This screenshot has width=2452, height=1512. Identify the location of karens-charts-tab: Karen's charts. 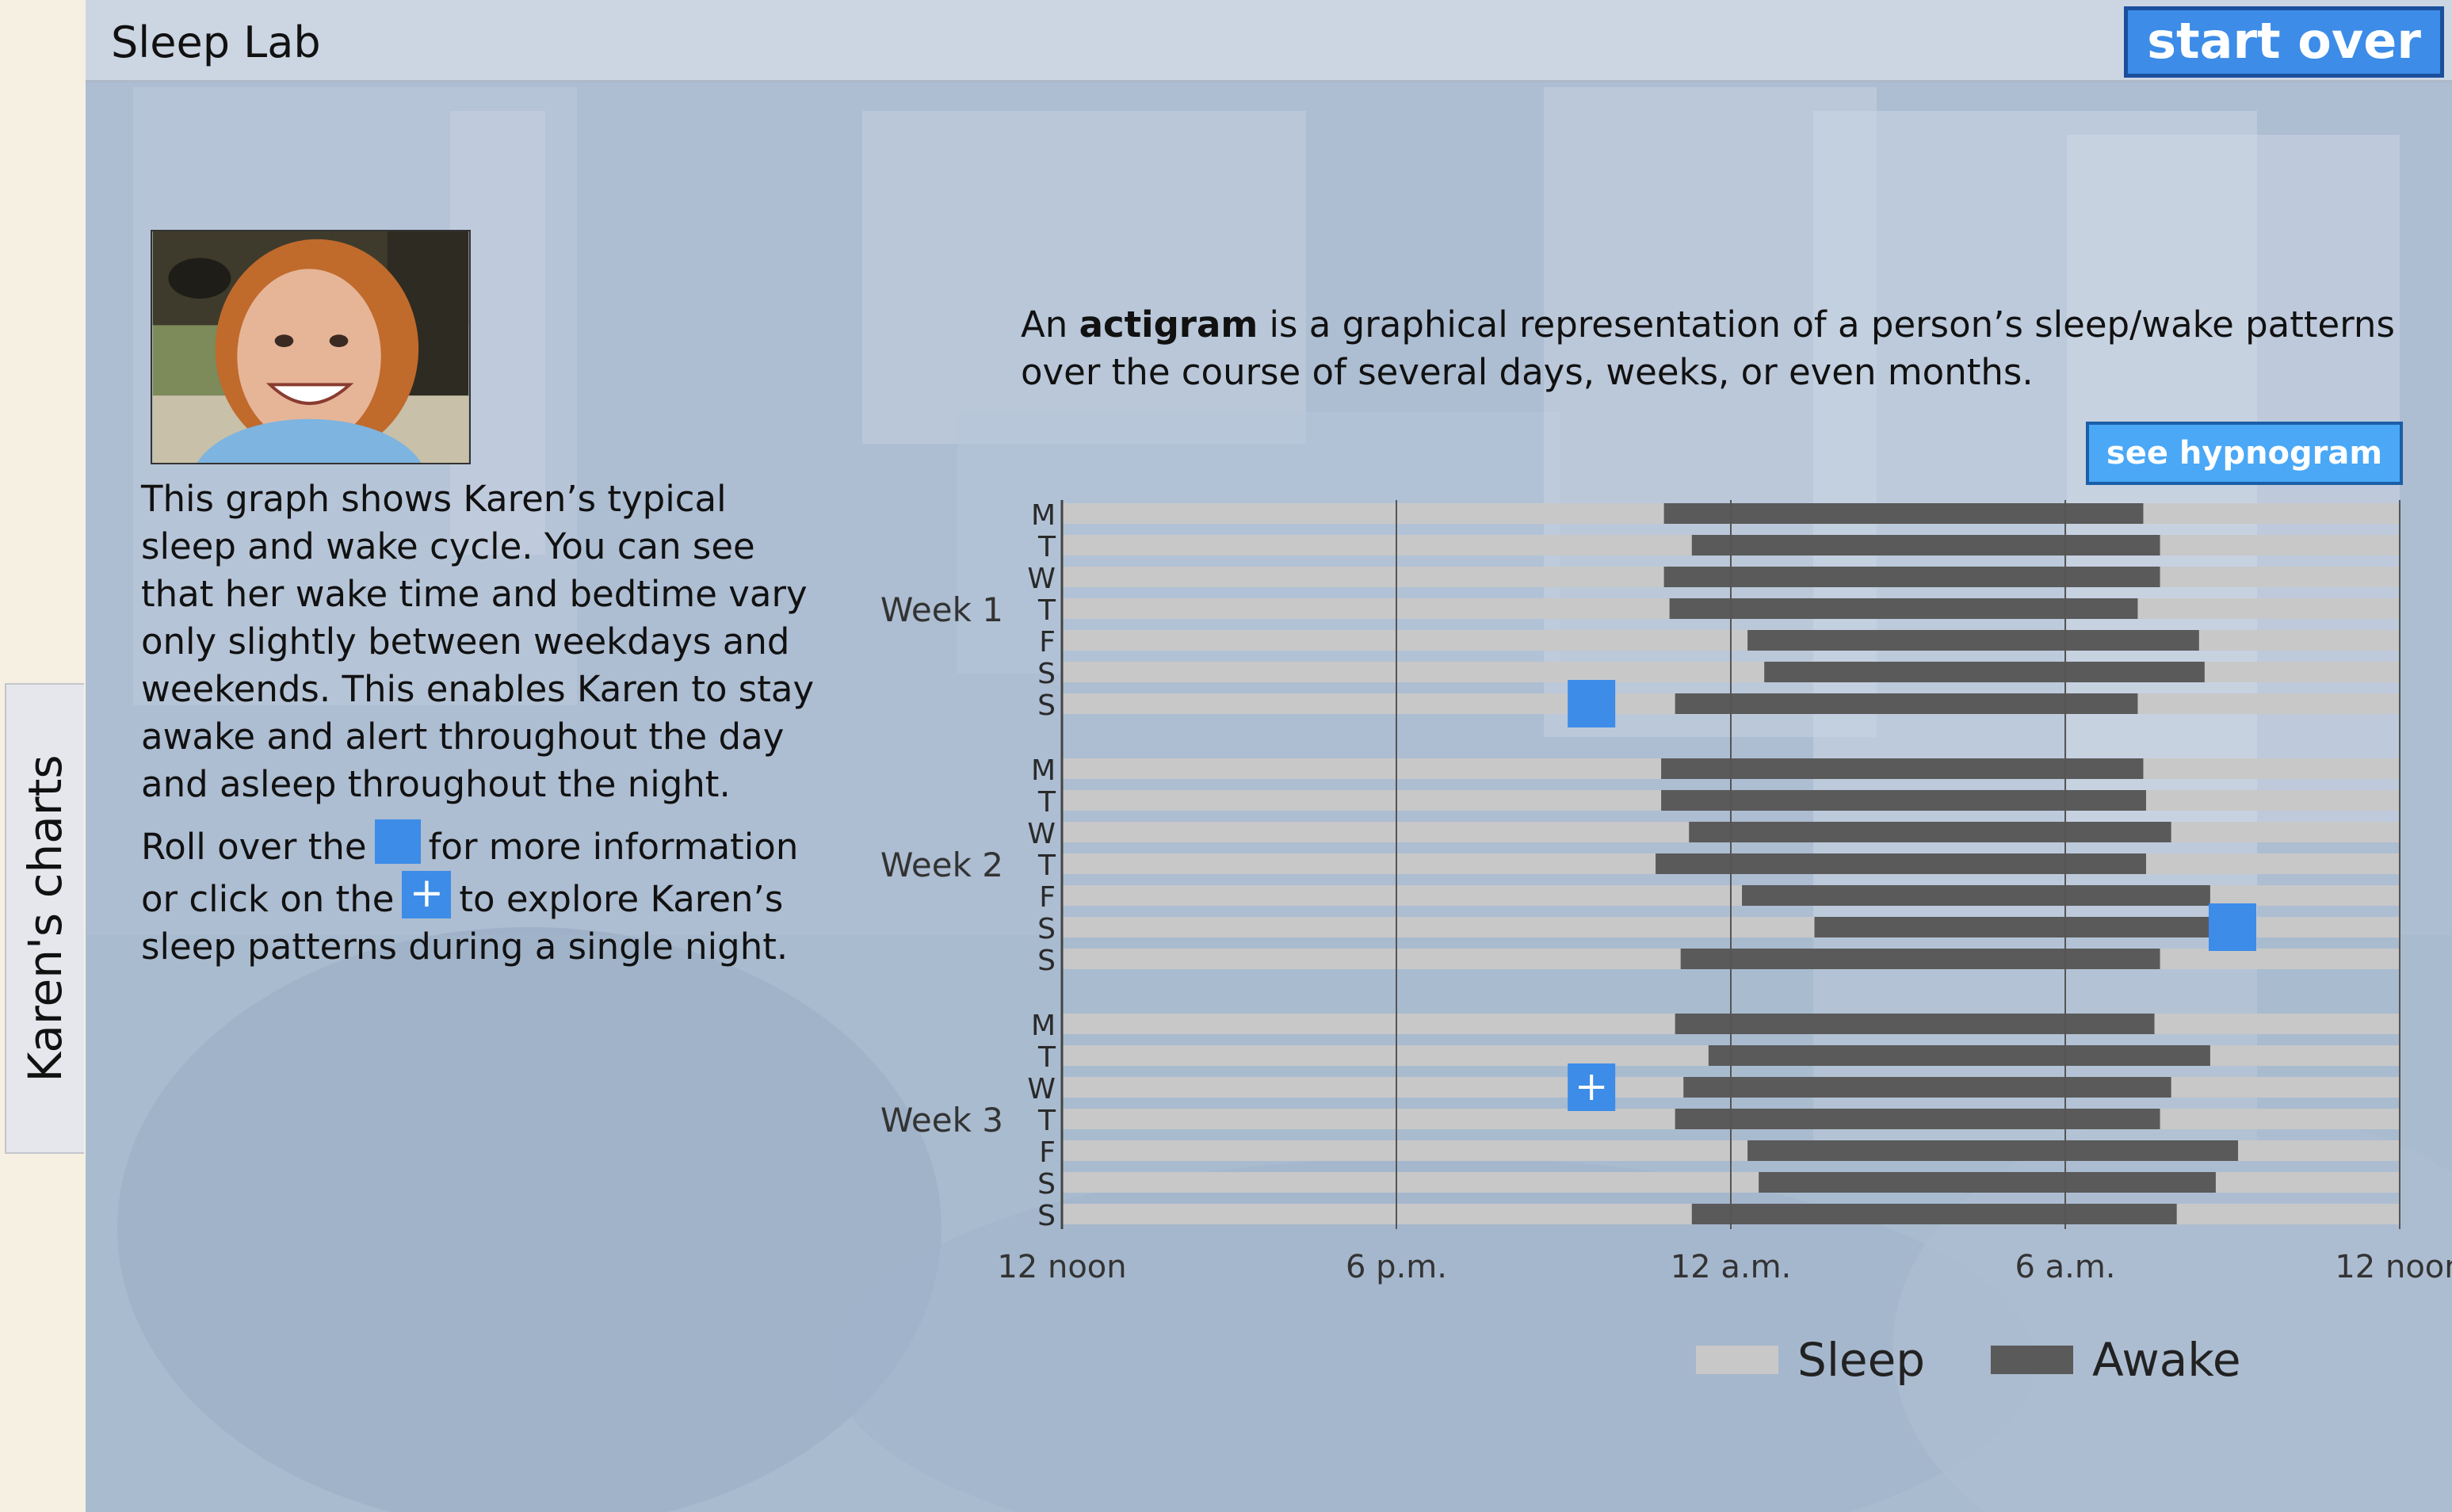
(44, 919).